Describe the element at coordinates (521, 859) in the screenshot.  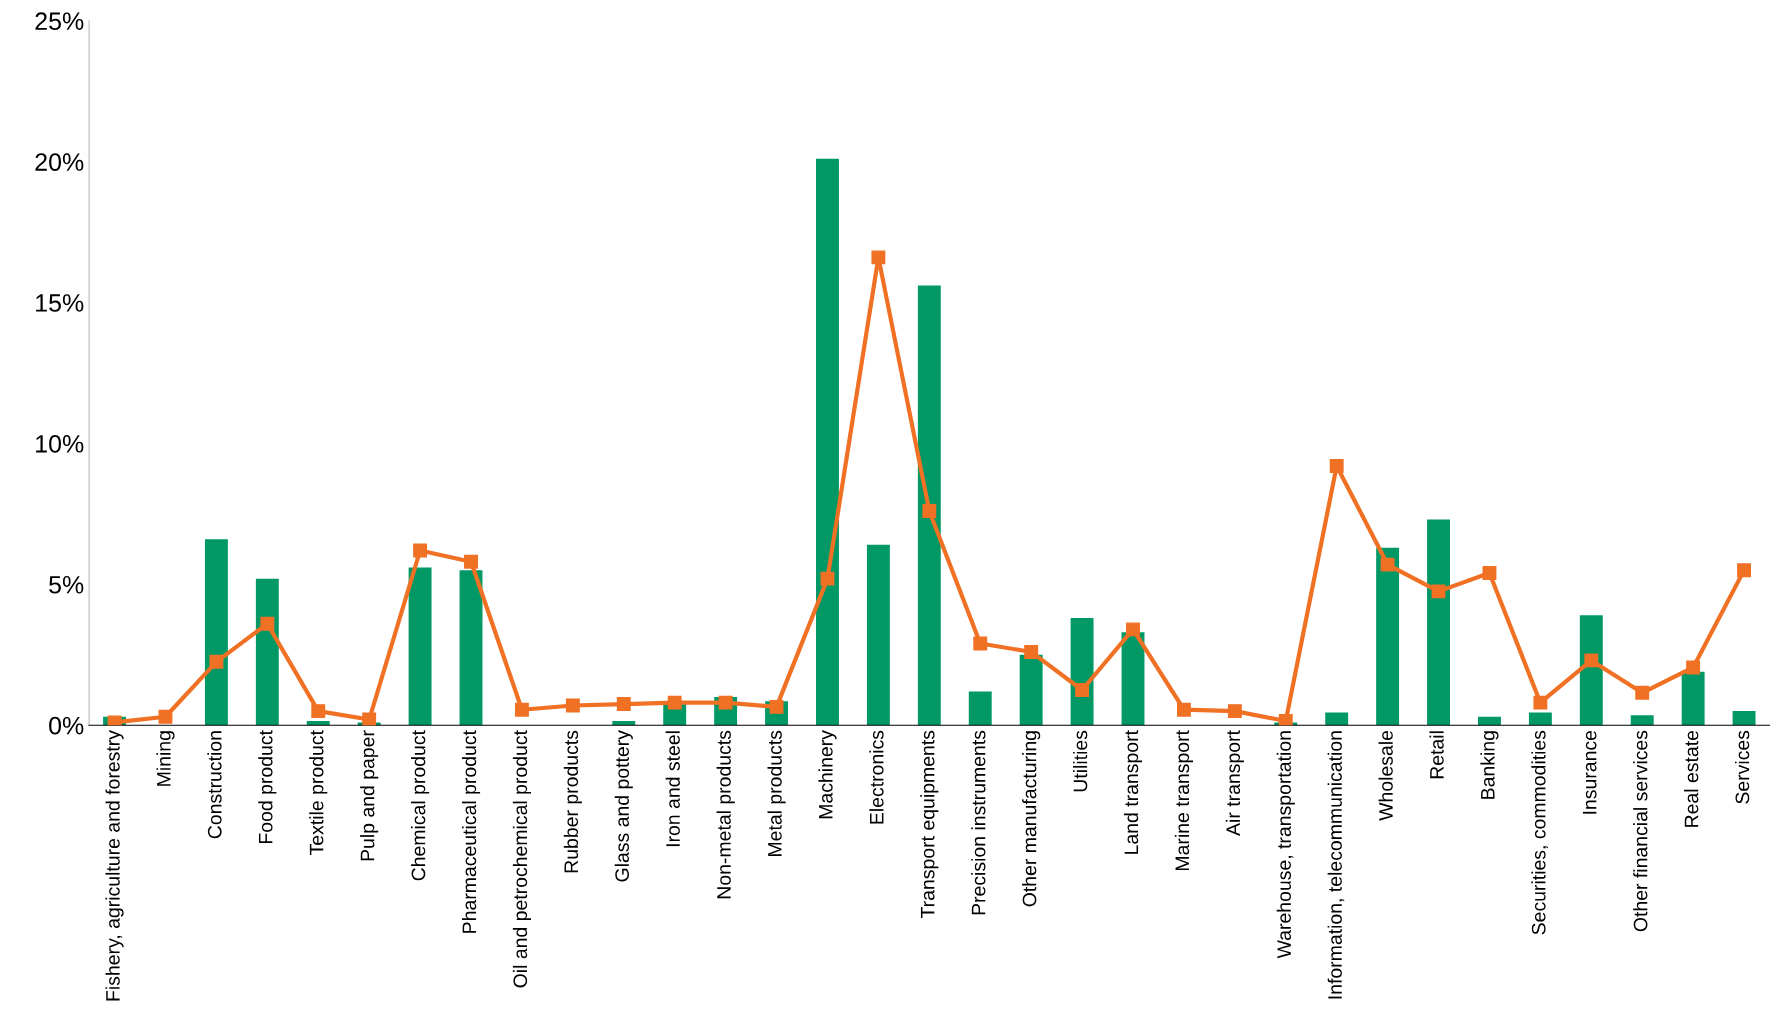
I see `x-tick-label: Oil and petrochemical product` at that location.